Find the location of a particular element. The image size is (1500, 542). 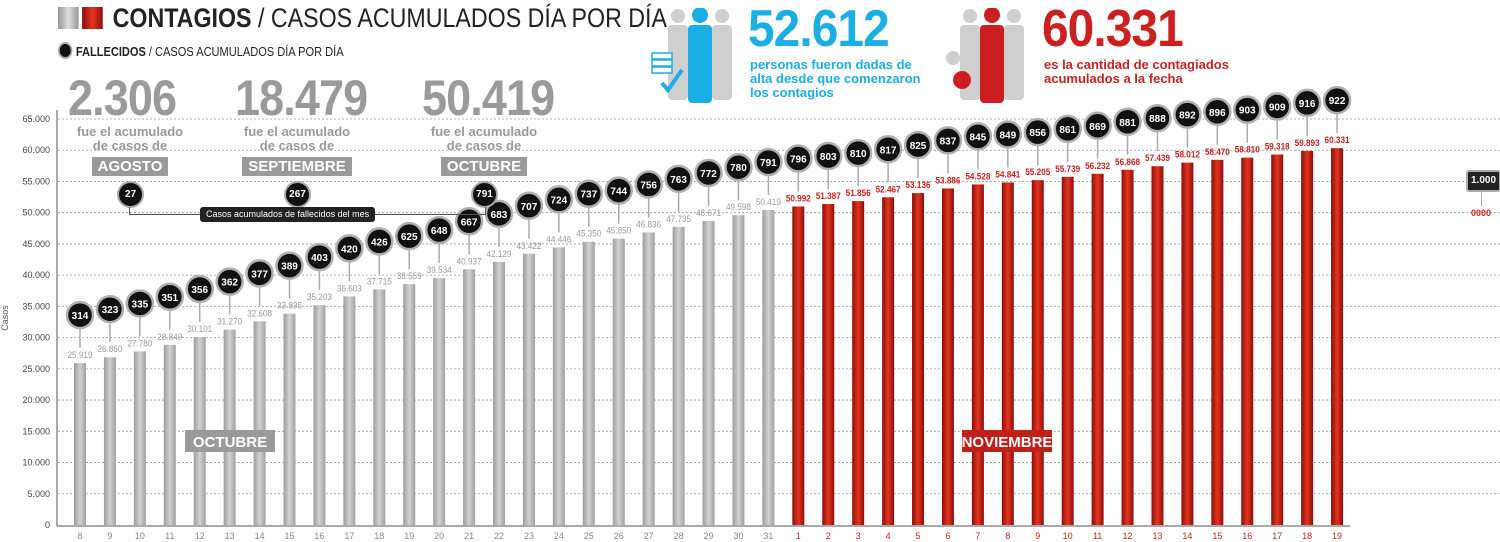

month-name: SEPTIEMBRE is located at coordinates (297, 166).